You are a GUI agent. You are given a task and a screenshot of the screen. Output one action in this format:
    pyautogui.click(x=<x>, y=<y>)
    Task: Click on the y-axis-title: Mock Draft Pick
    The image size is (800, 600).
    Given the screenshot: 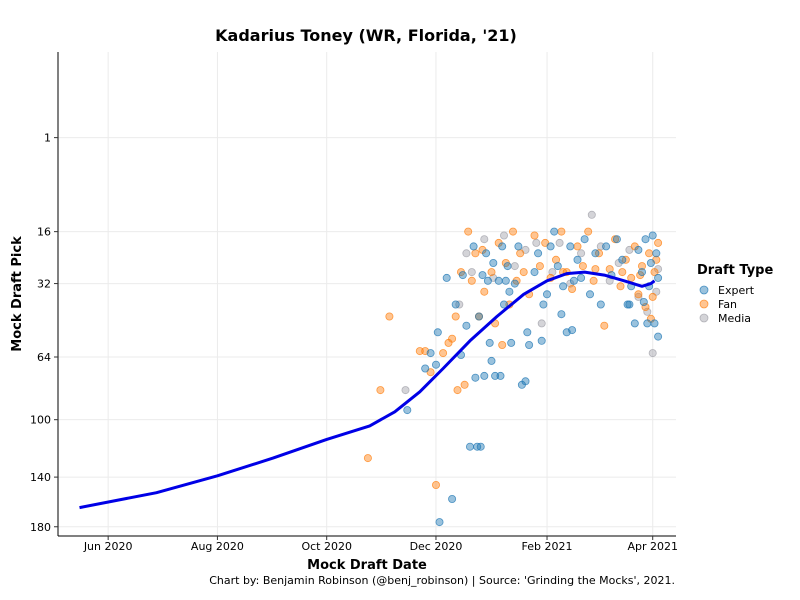 What is the action you would take?
    pyautogui.click(x=17, y=294)
    